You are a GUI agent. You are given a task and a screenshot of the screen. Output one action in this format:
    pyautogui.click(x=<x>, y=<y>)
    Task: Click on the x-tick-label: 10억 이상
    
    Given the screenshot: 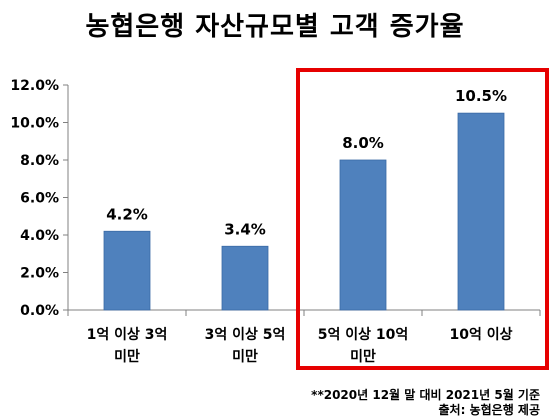 What is the action you would take?
    pyautogui.click(x=481, y=335)
    